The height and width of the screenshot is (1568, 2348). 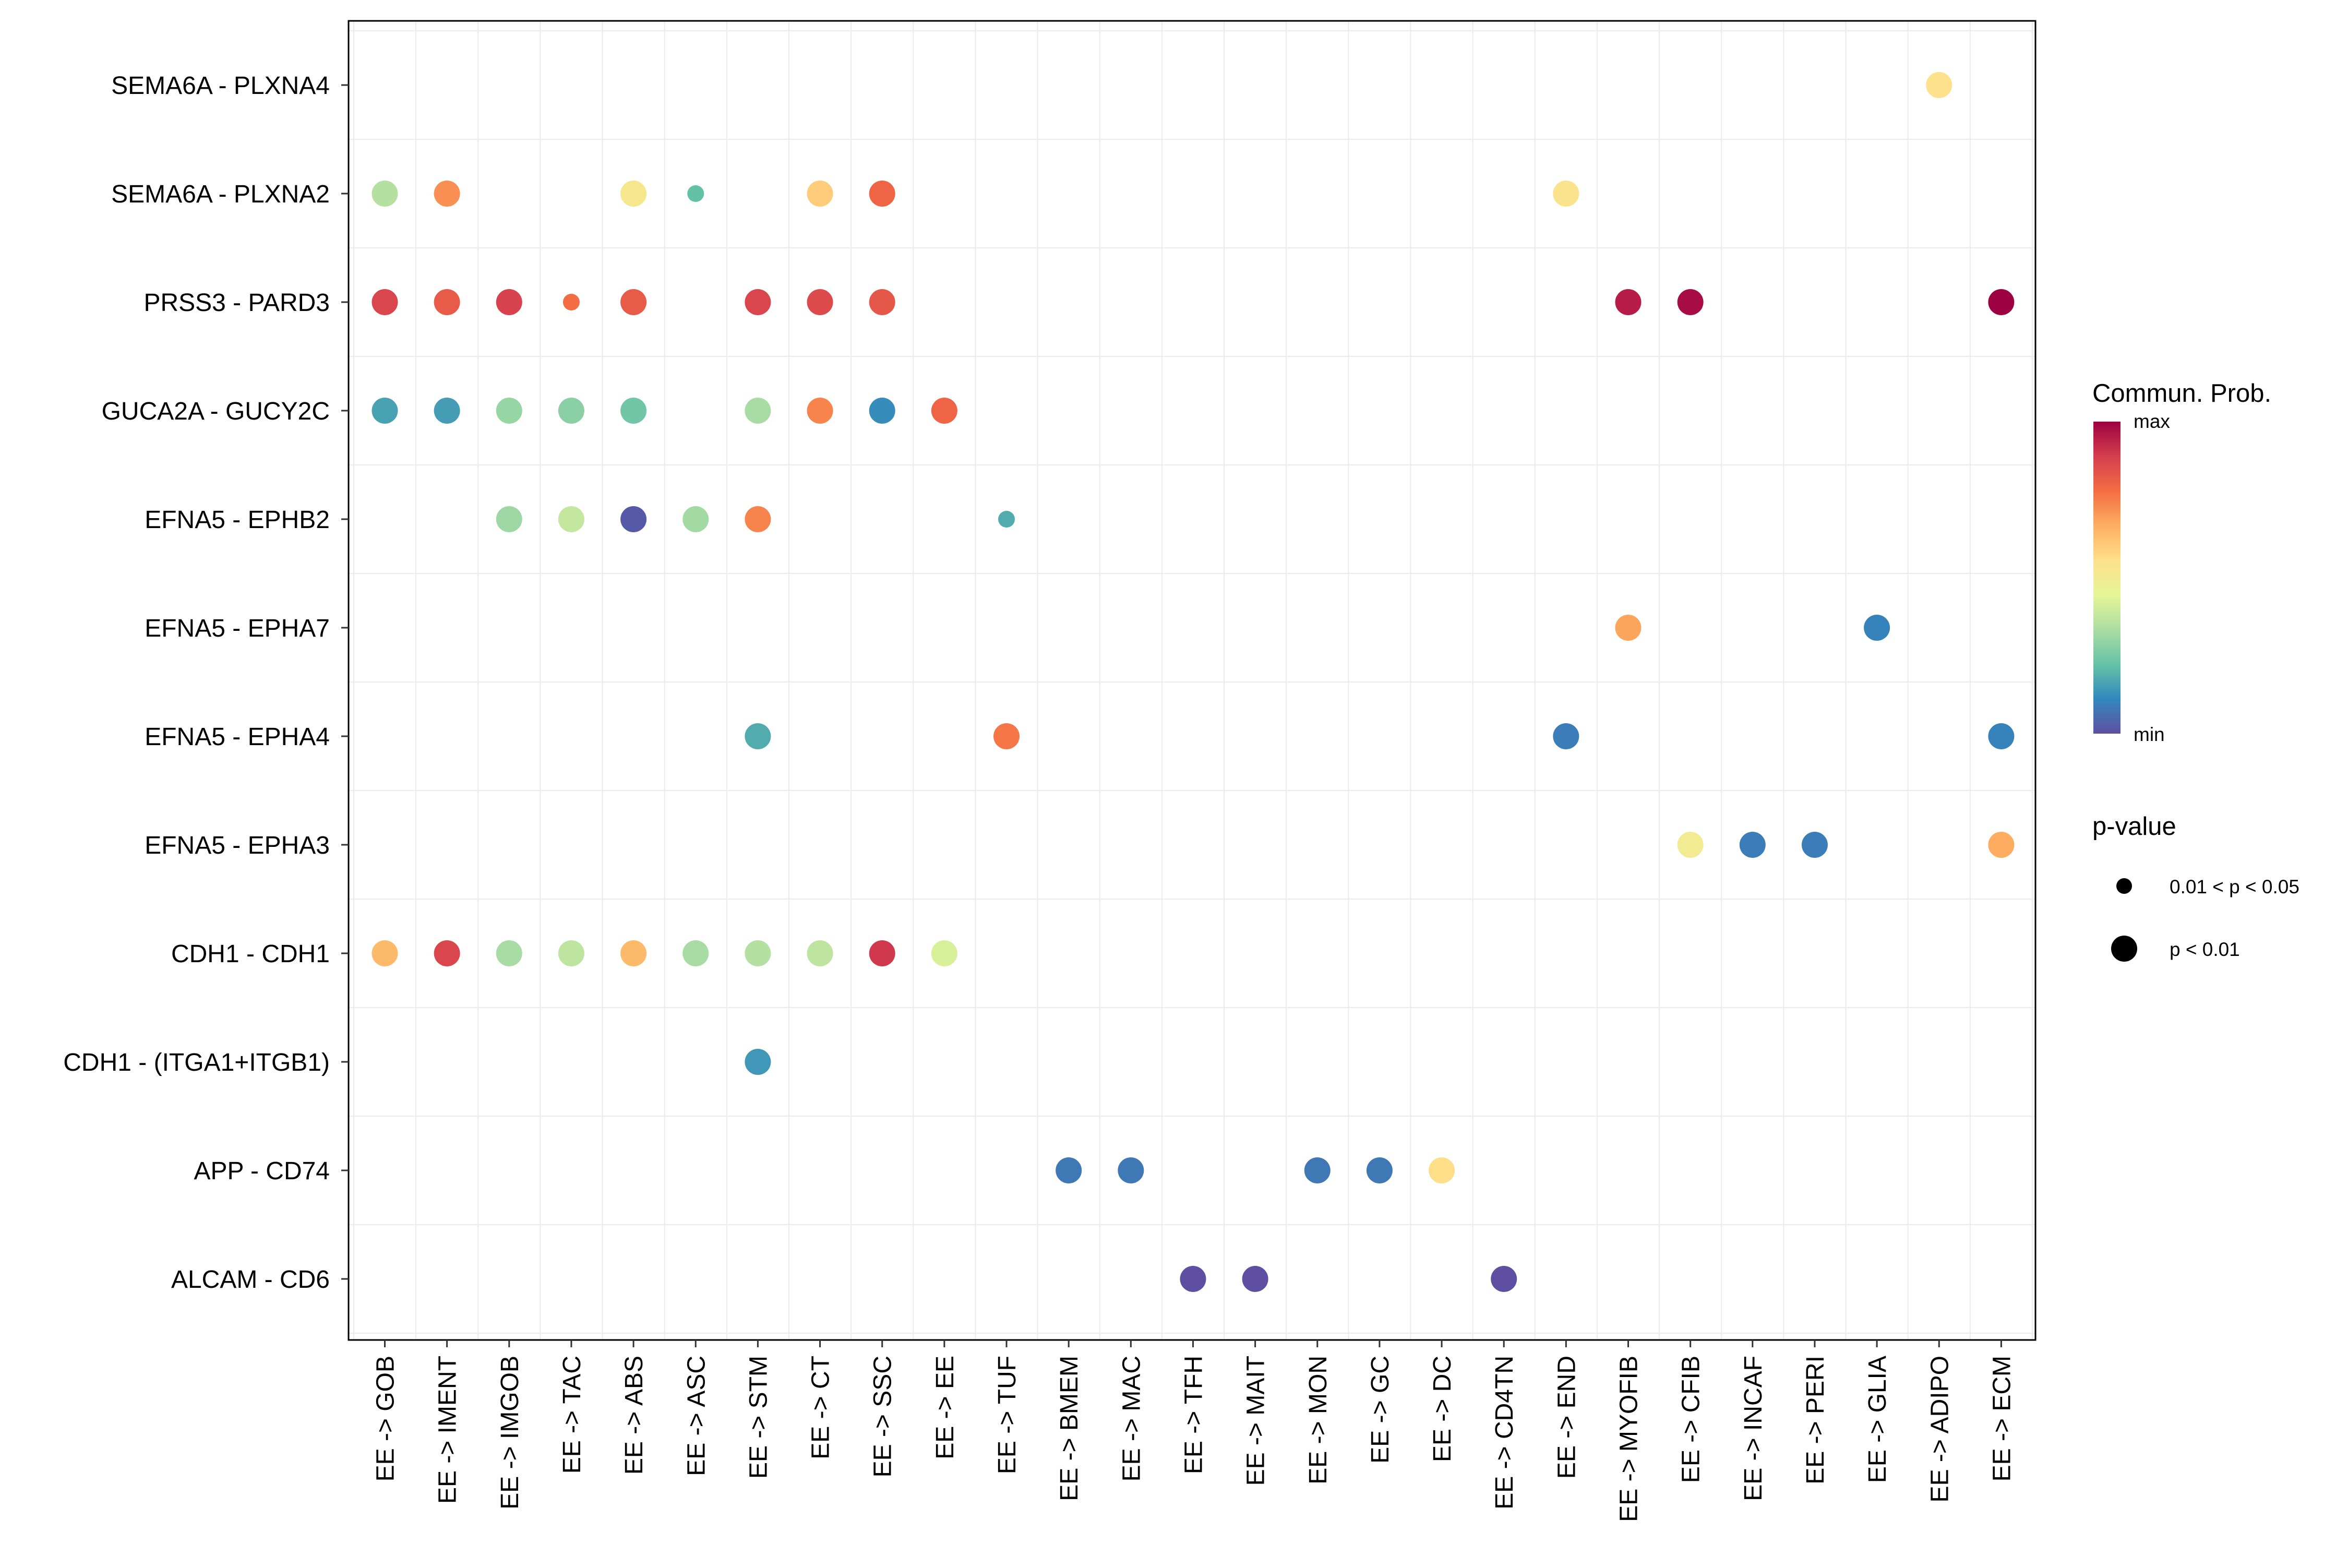 I want to click on x-tick-label: EE -> PERI, so click(x=1815, y=1420).